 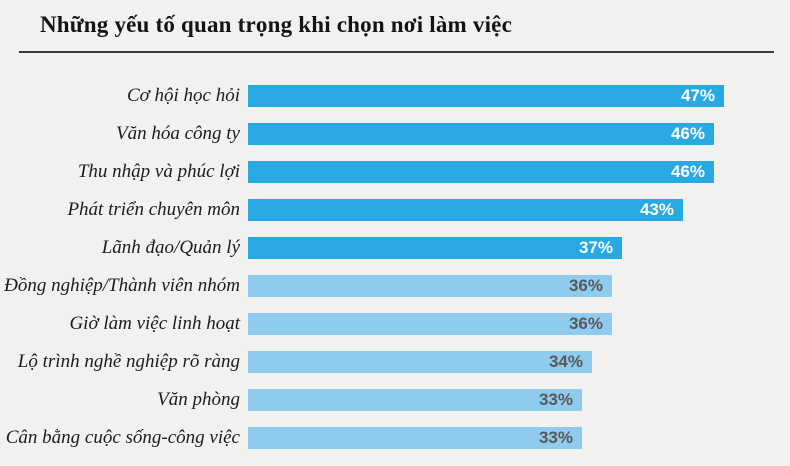 What do you see at coordinates (465, 210) in the screenshot?
I see `bar: 43%` at bounding box center [465, 210].